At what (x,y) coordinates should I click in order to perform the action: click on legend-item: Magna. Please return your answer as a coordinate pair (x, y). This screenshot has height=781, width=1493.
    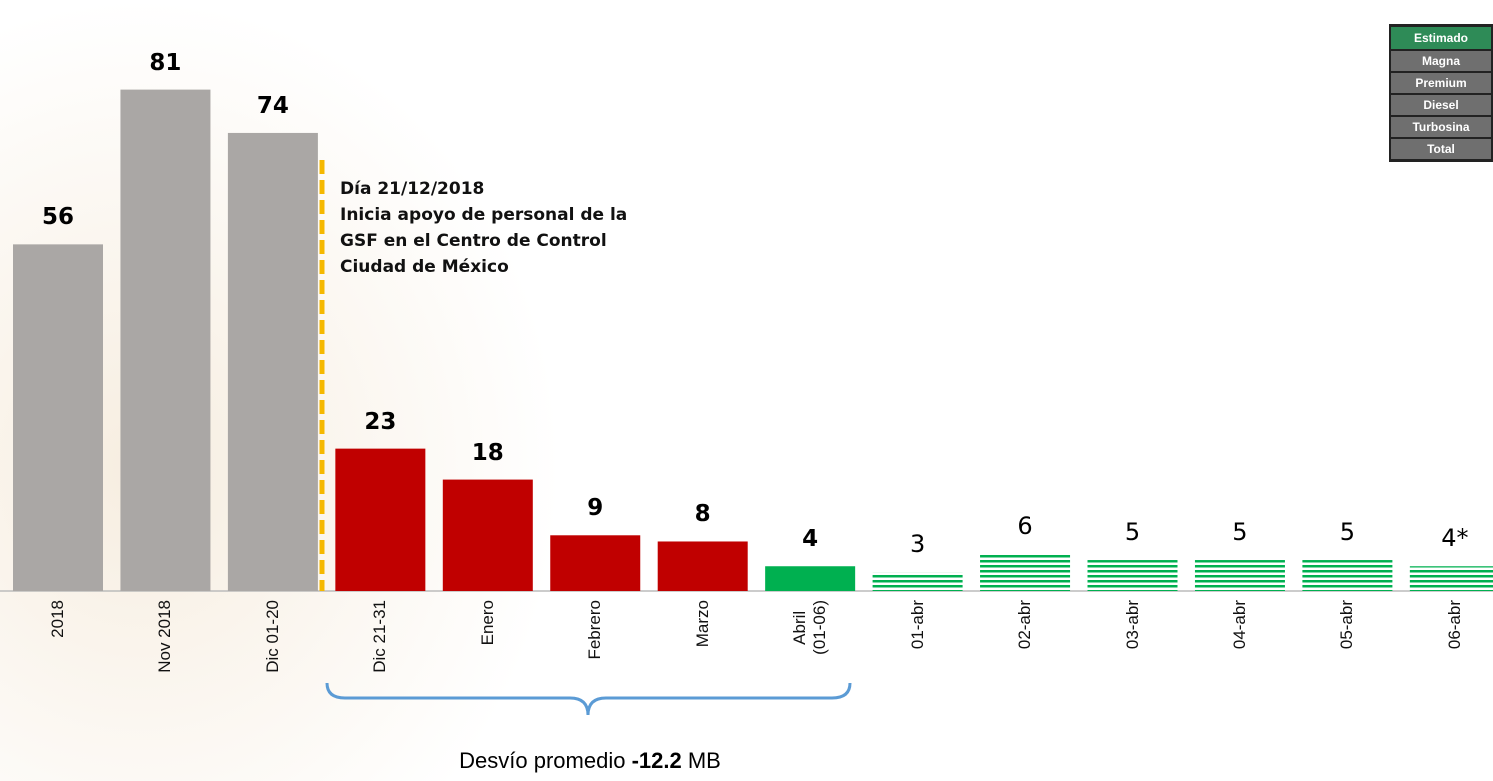
    Looking at the image, I should click on (1441, 61).